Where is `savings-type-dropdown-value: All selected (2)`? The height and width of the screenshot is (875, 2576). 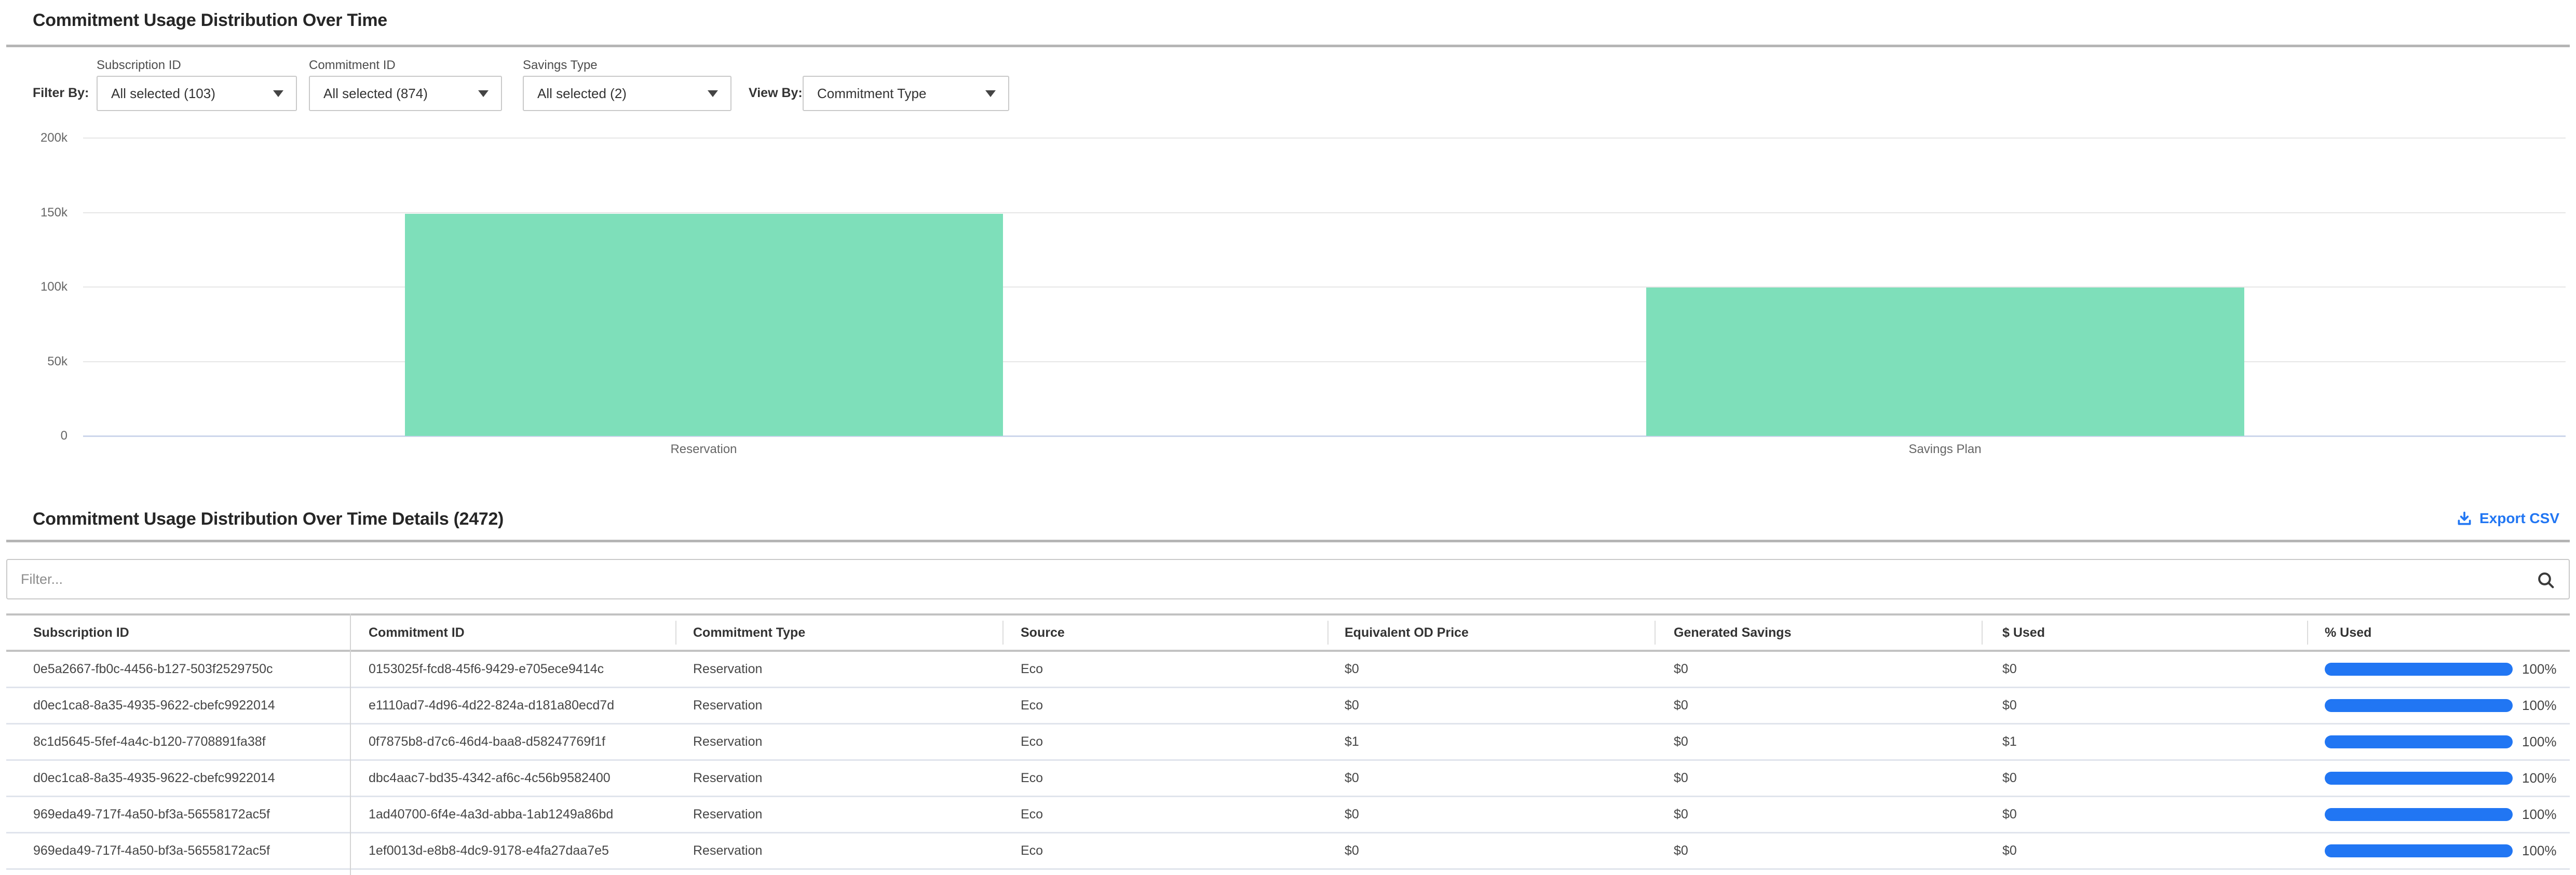 savings-type-dropdown-value: All selected (2) is located at coordinates (582, 93).